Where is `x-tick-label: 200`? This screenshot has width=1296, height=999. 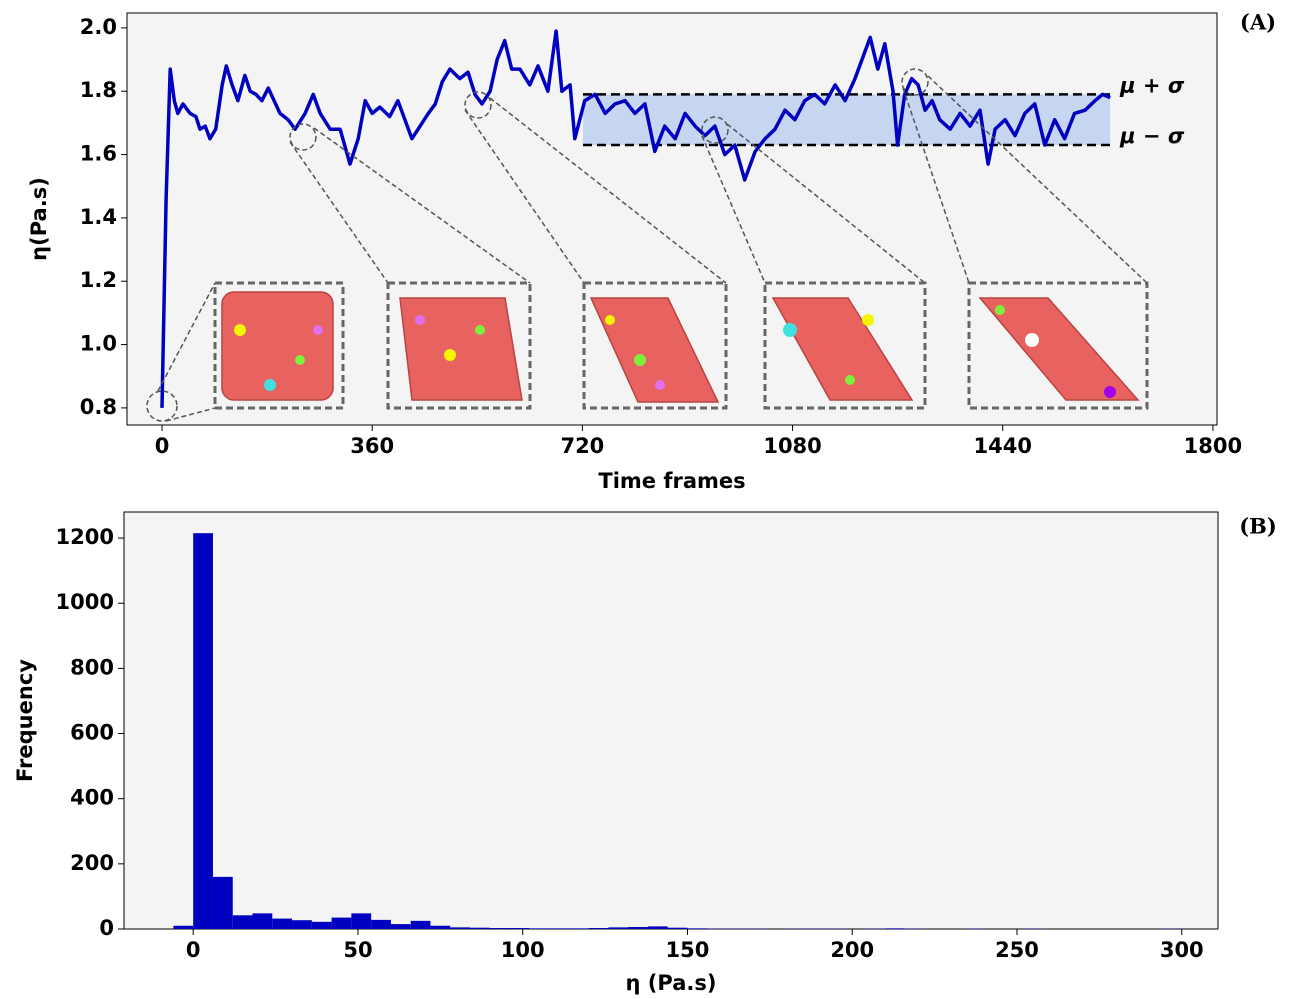 x-tick-label: 200 is located at coordinates (852, 950).